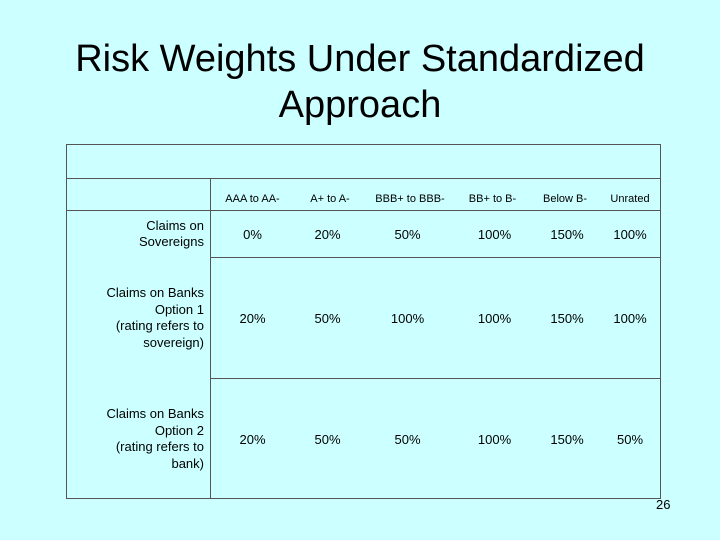  What do you see at coordinates (175, 225) in the screenshot?
I see `row-1-label-line-1: Claims on` at bounding box center [175, 225].